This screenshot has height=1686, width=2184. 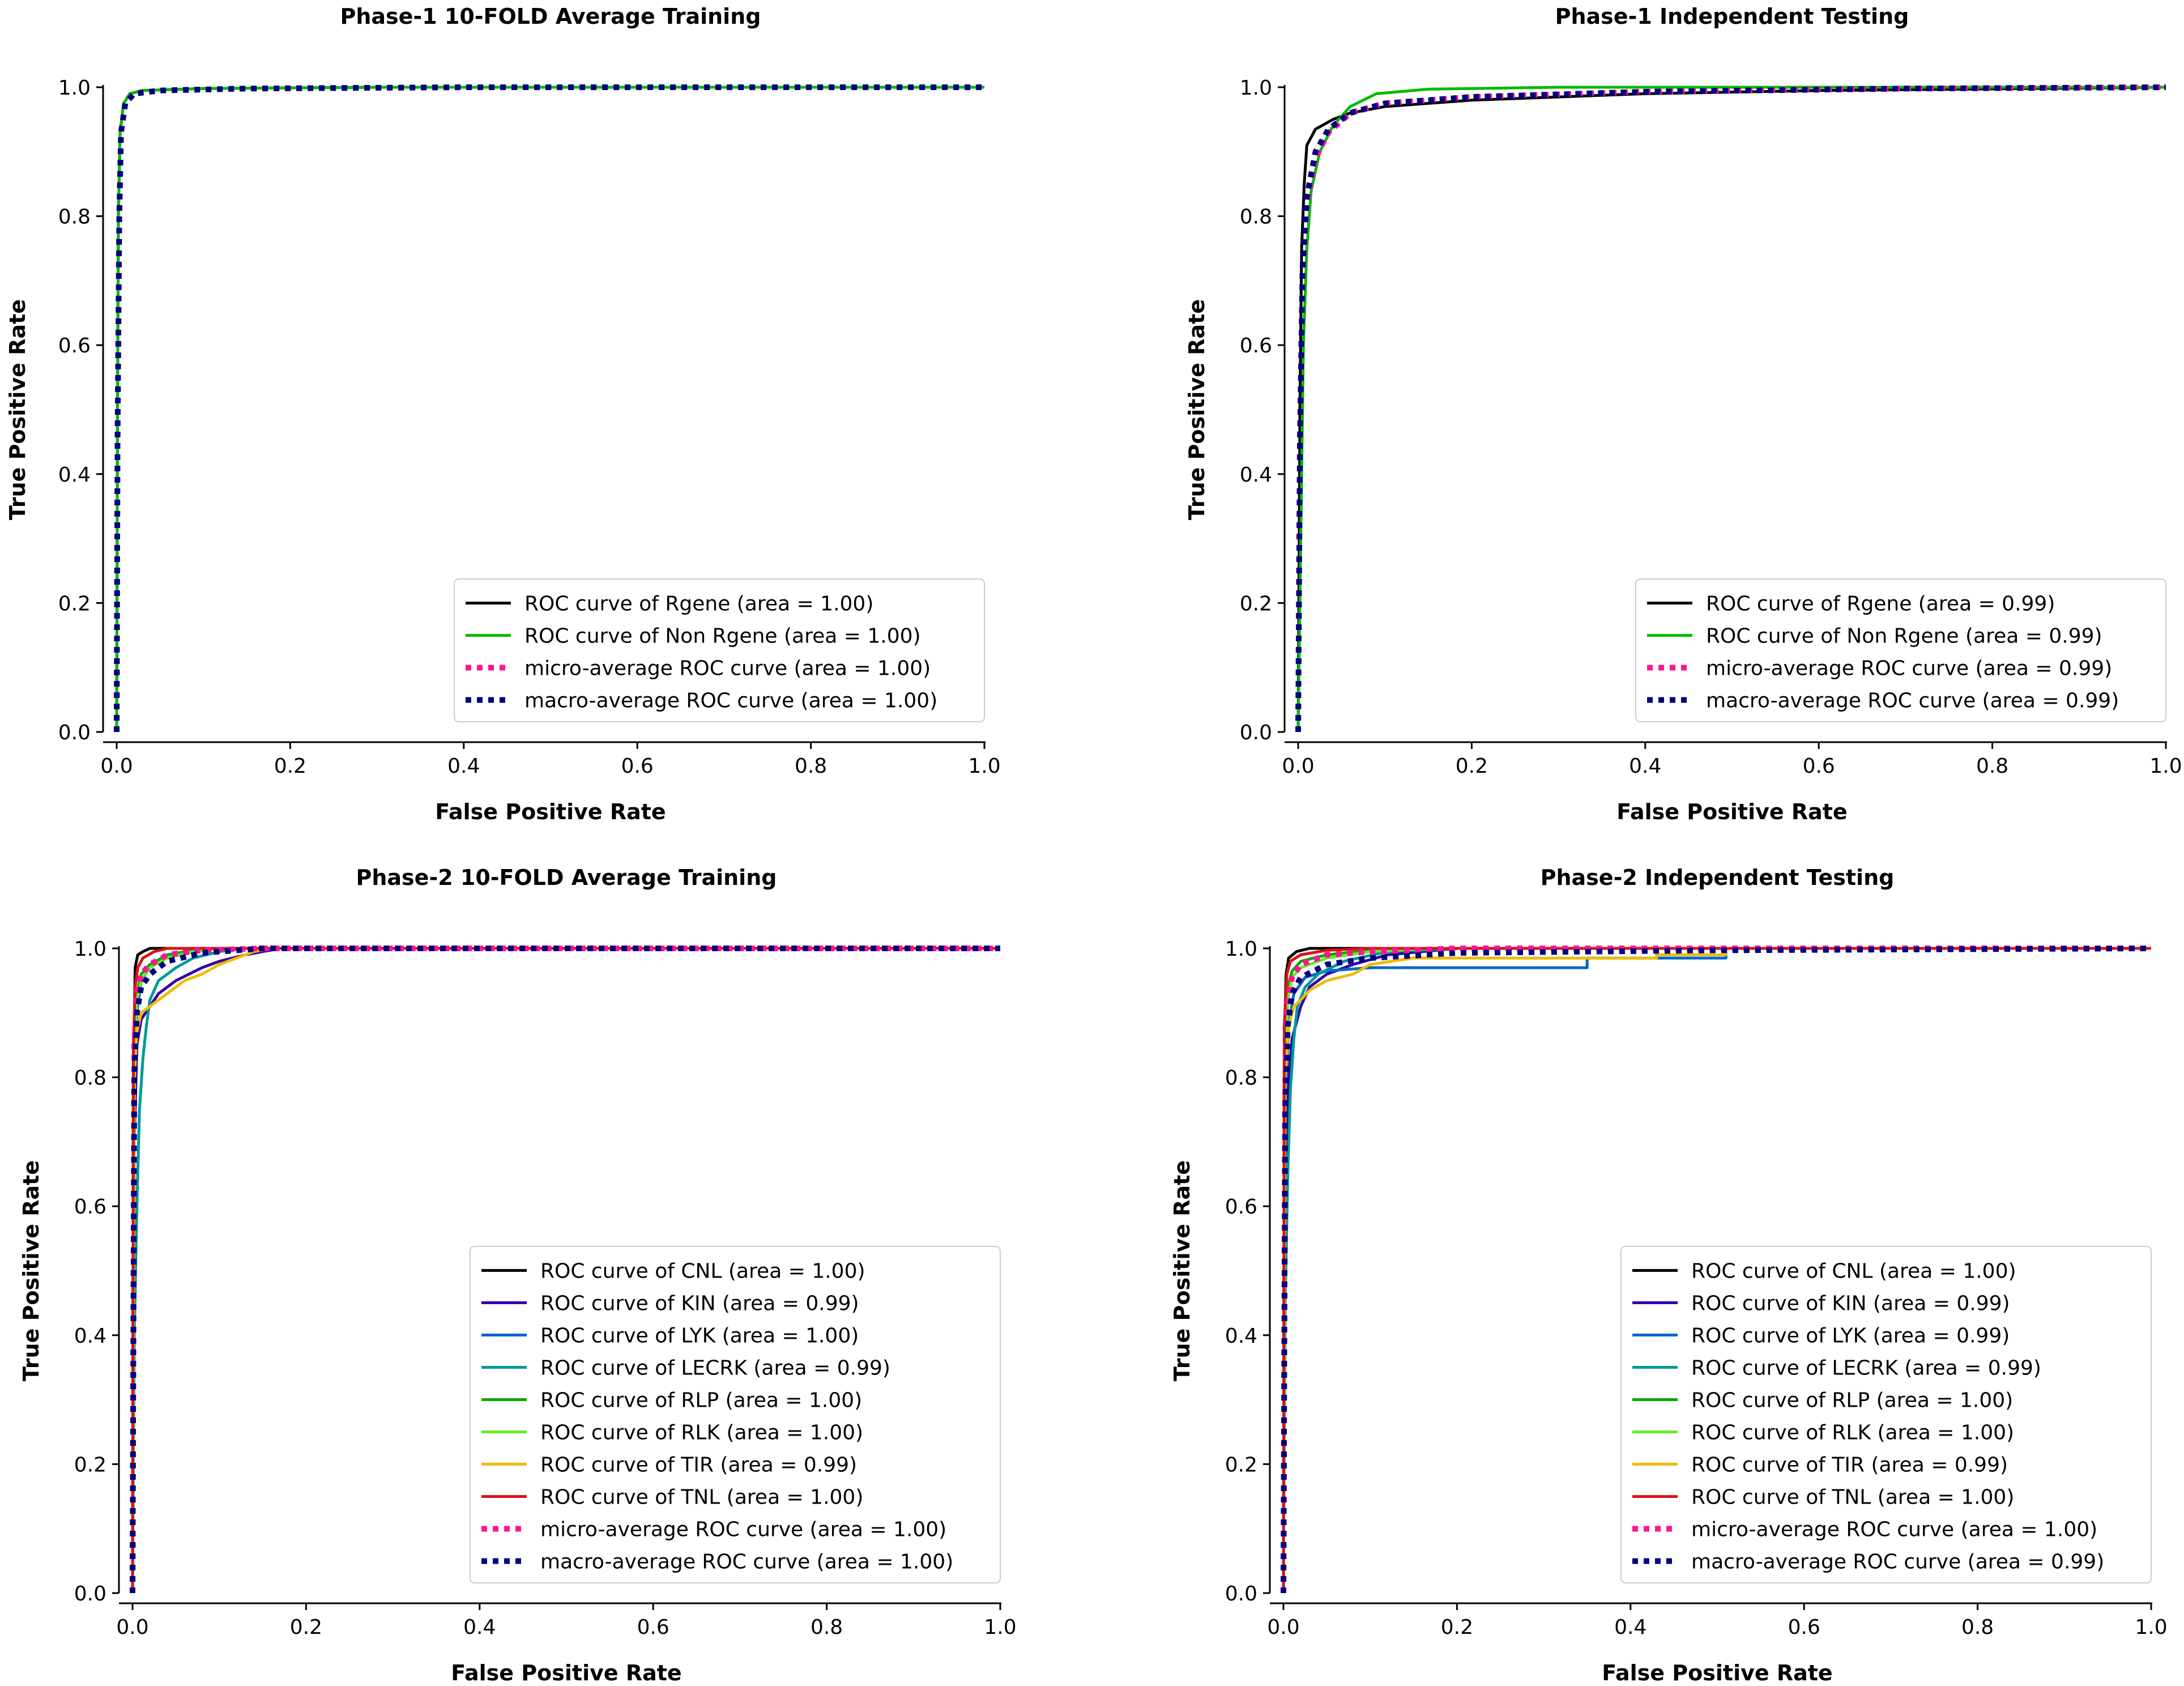 I want to click on legend-entry: ROC curve of Non Rgene (area = 0.99), so click(x=1904, y=636).